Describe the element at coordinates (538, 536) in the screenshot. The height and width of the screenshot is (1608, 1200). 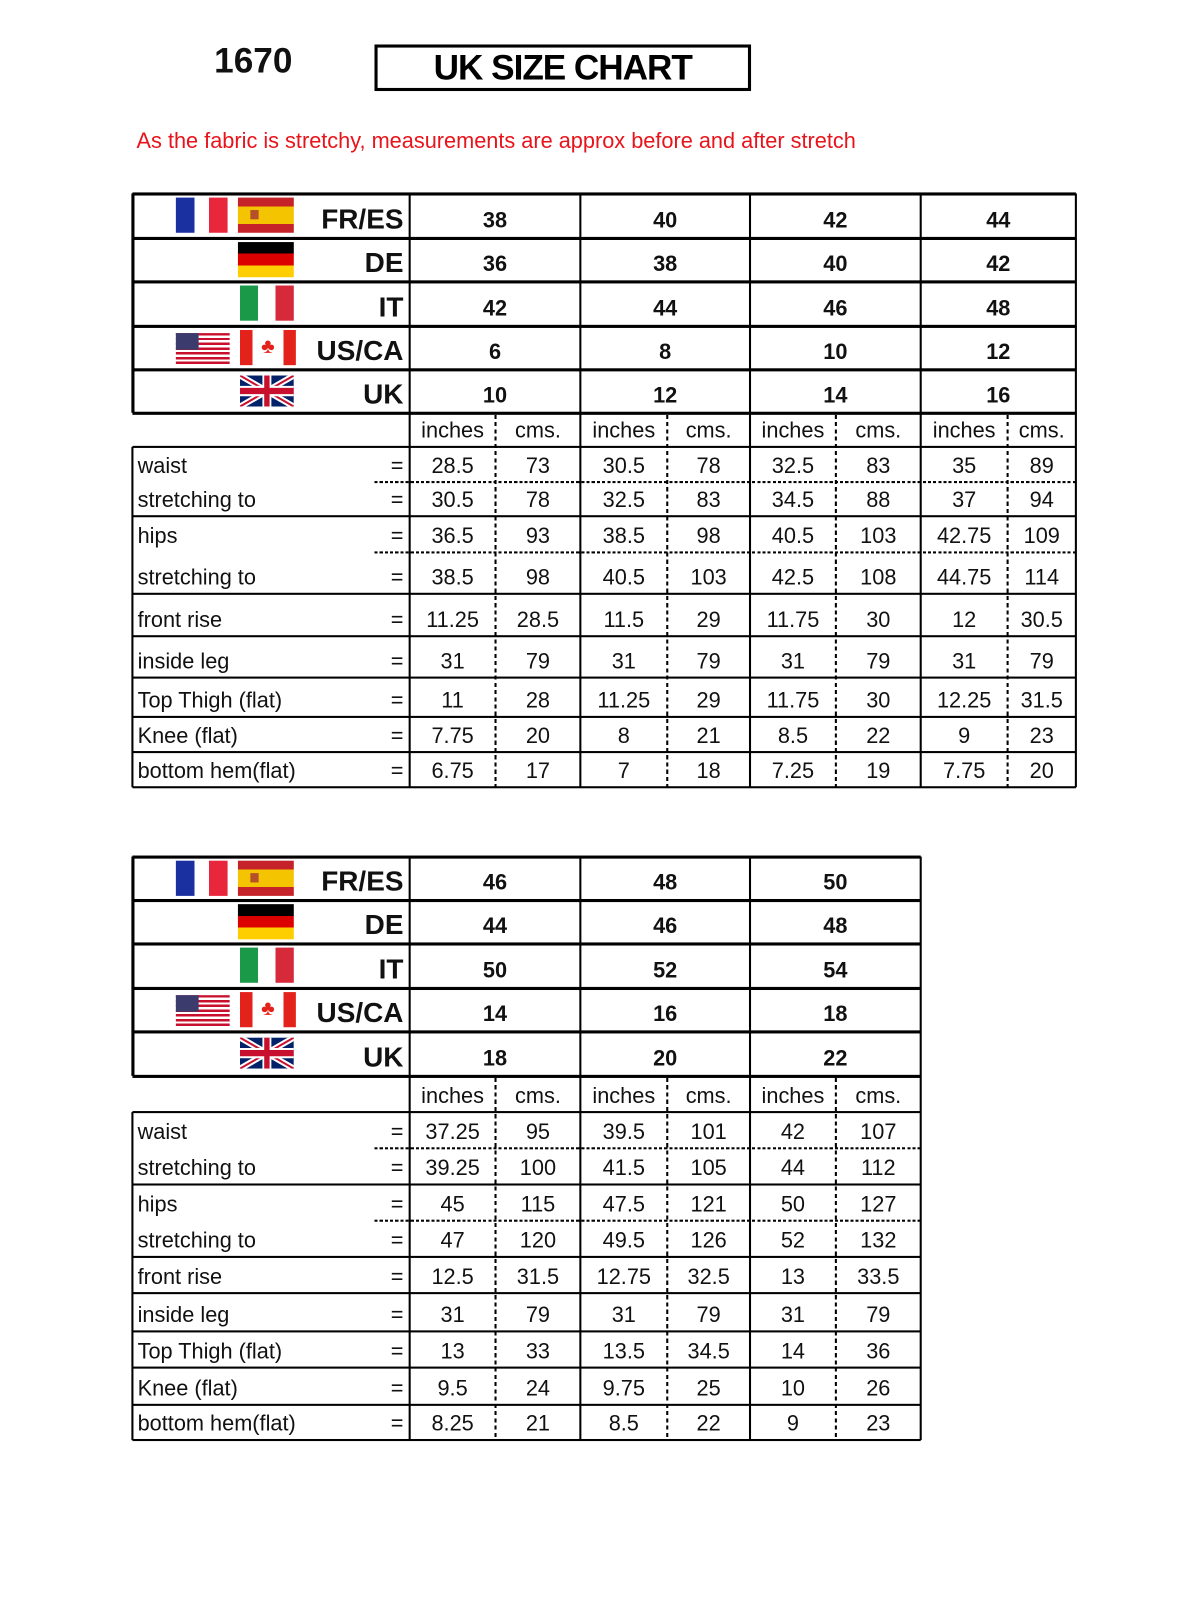
I see `cms-value: 93` at that location.